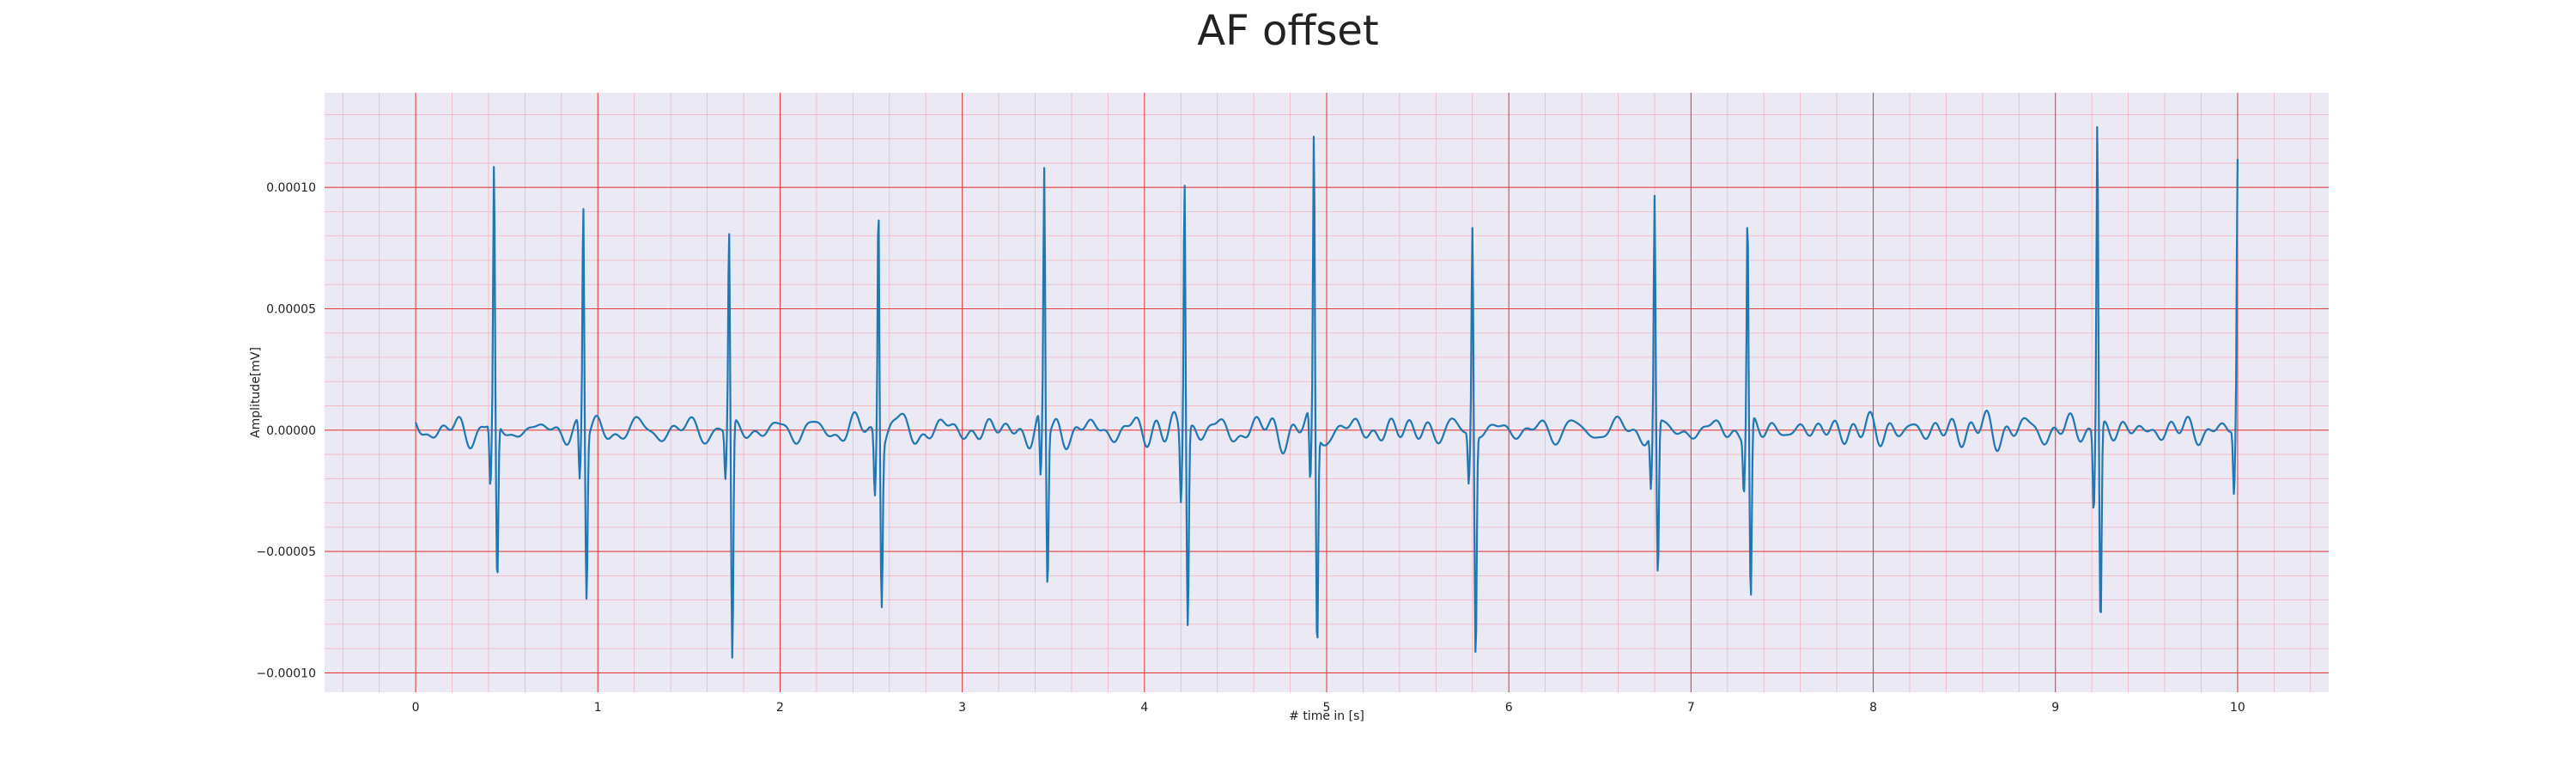 This screenshot has height=773, width=2576. What do you see at coordinates (780, 708) in the screenshot?
I see `x-tick-label: 2` at bounding box center [780, 708].